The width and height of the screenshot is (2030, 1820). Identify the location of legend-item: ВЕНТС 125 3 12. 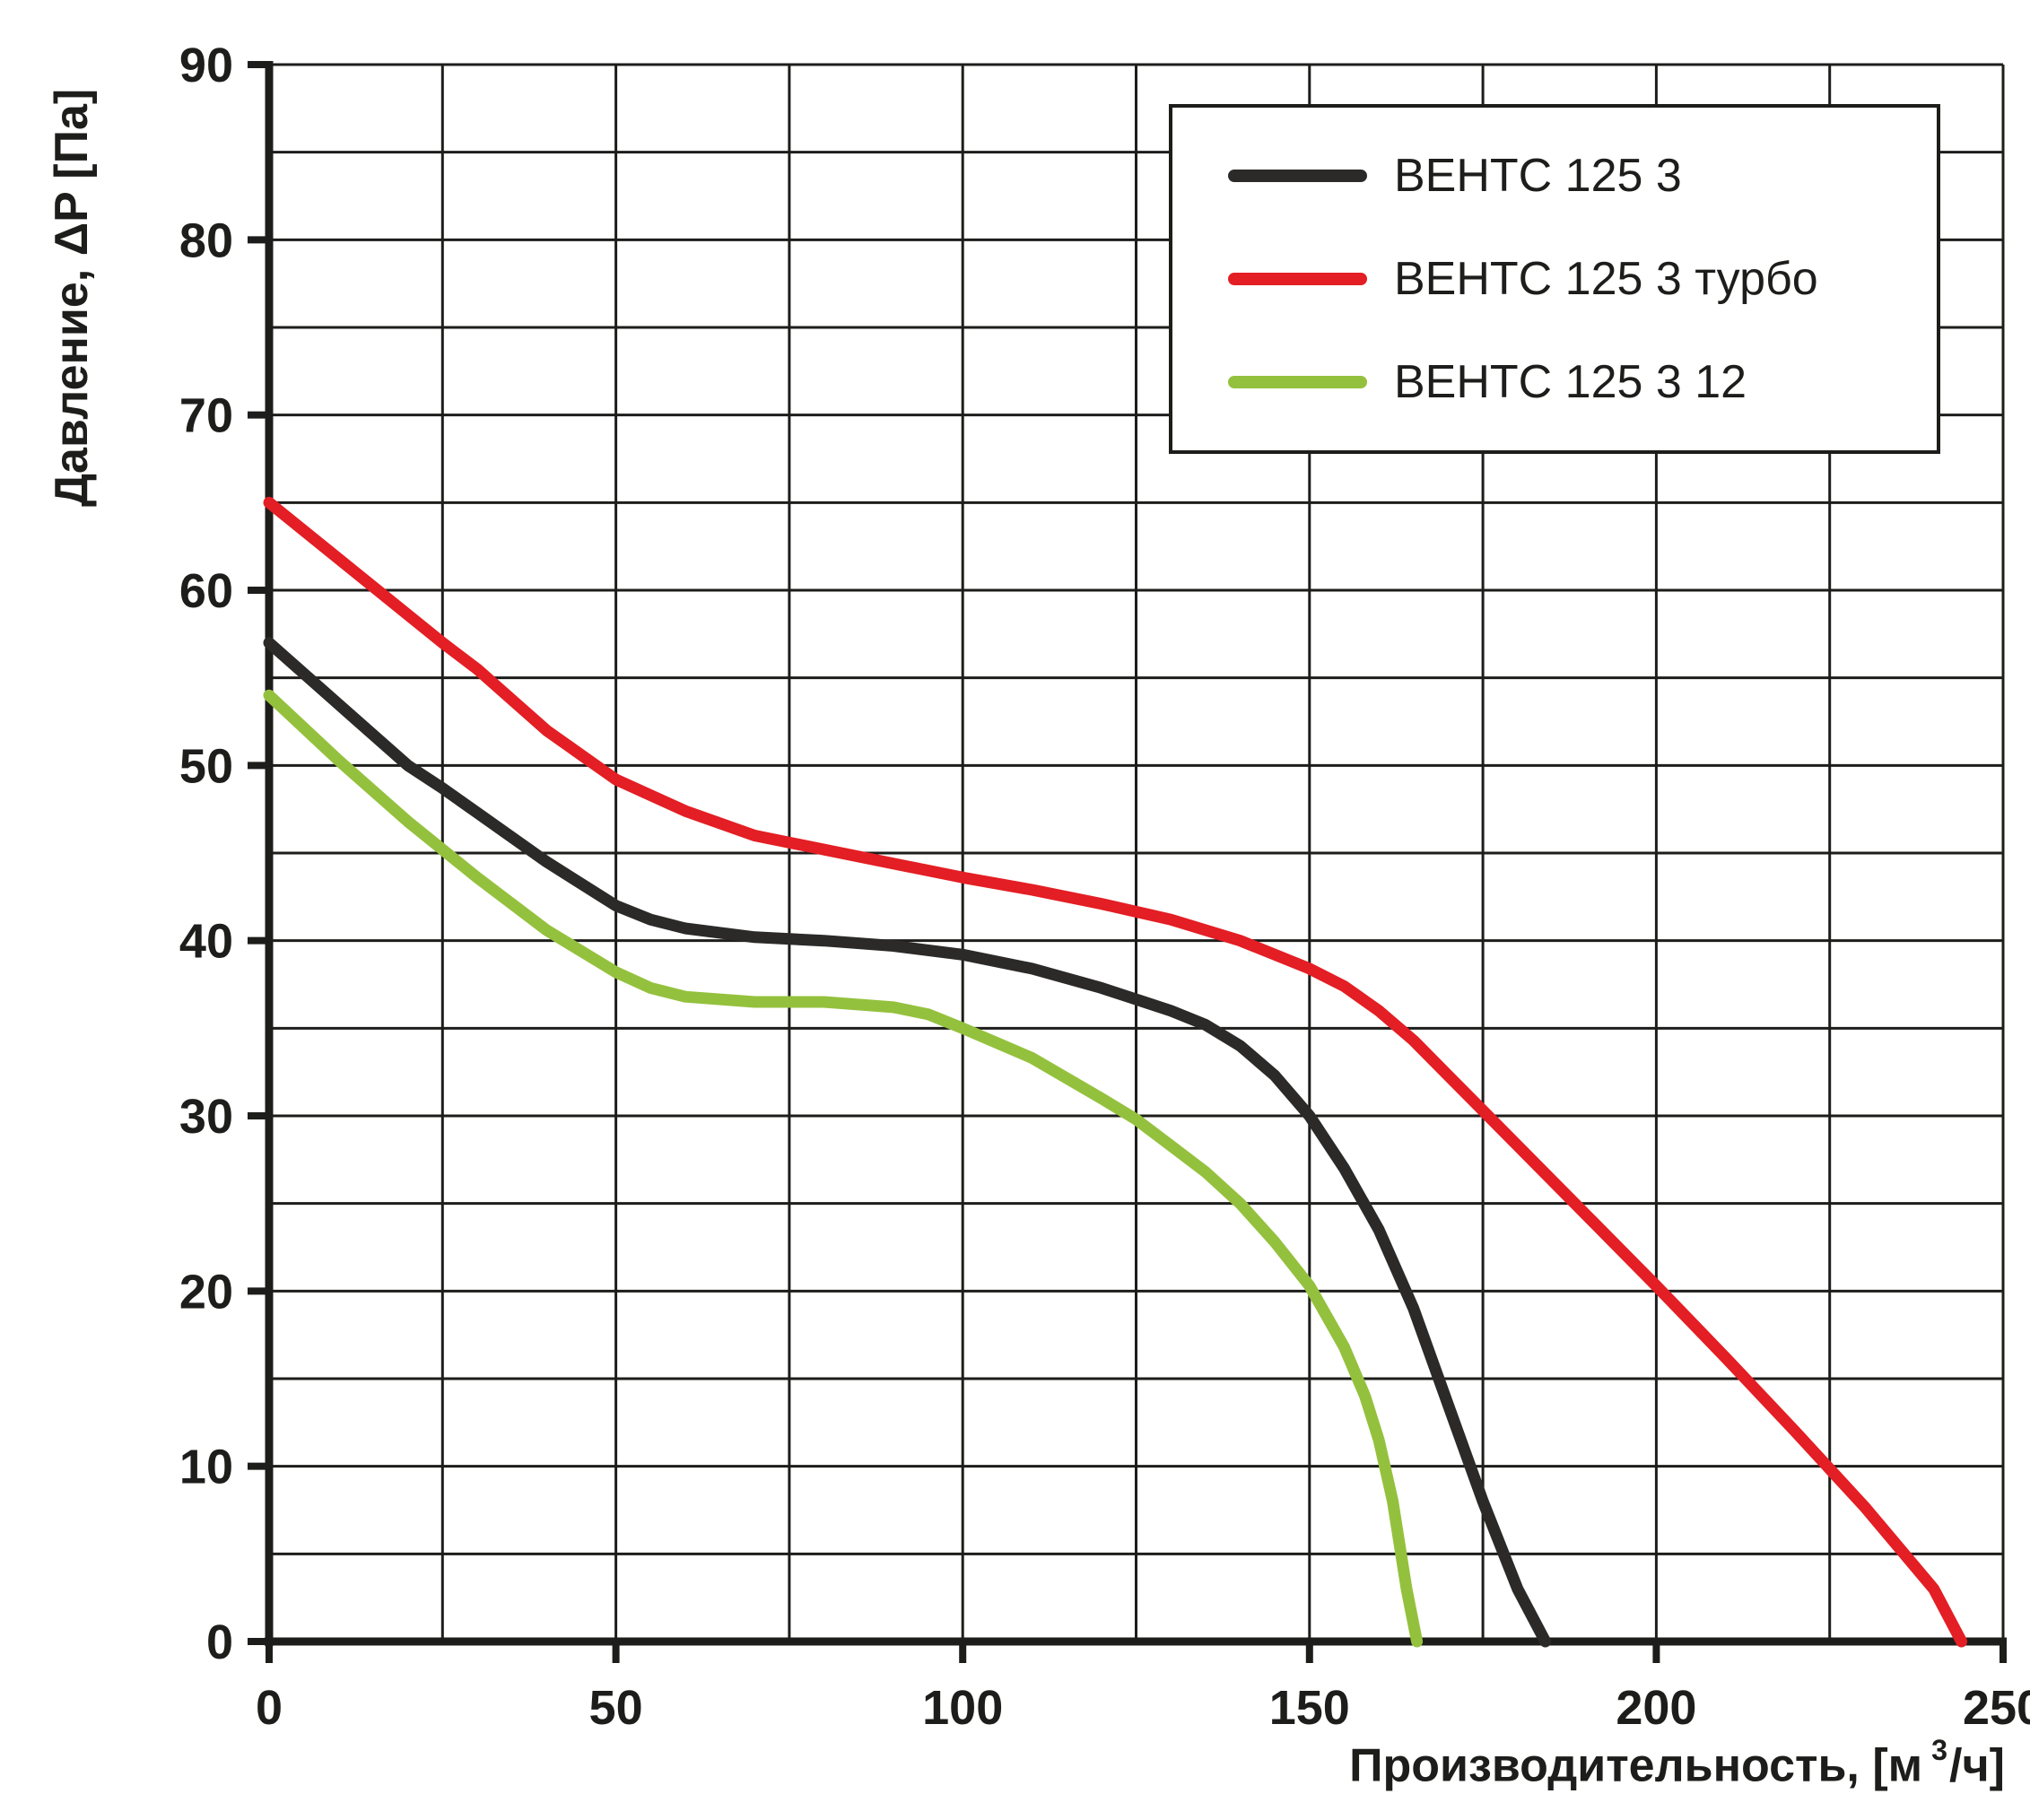
(1573, 382).